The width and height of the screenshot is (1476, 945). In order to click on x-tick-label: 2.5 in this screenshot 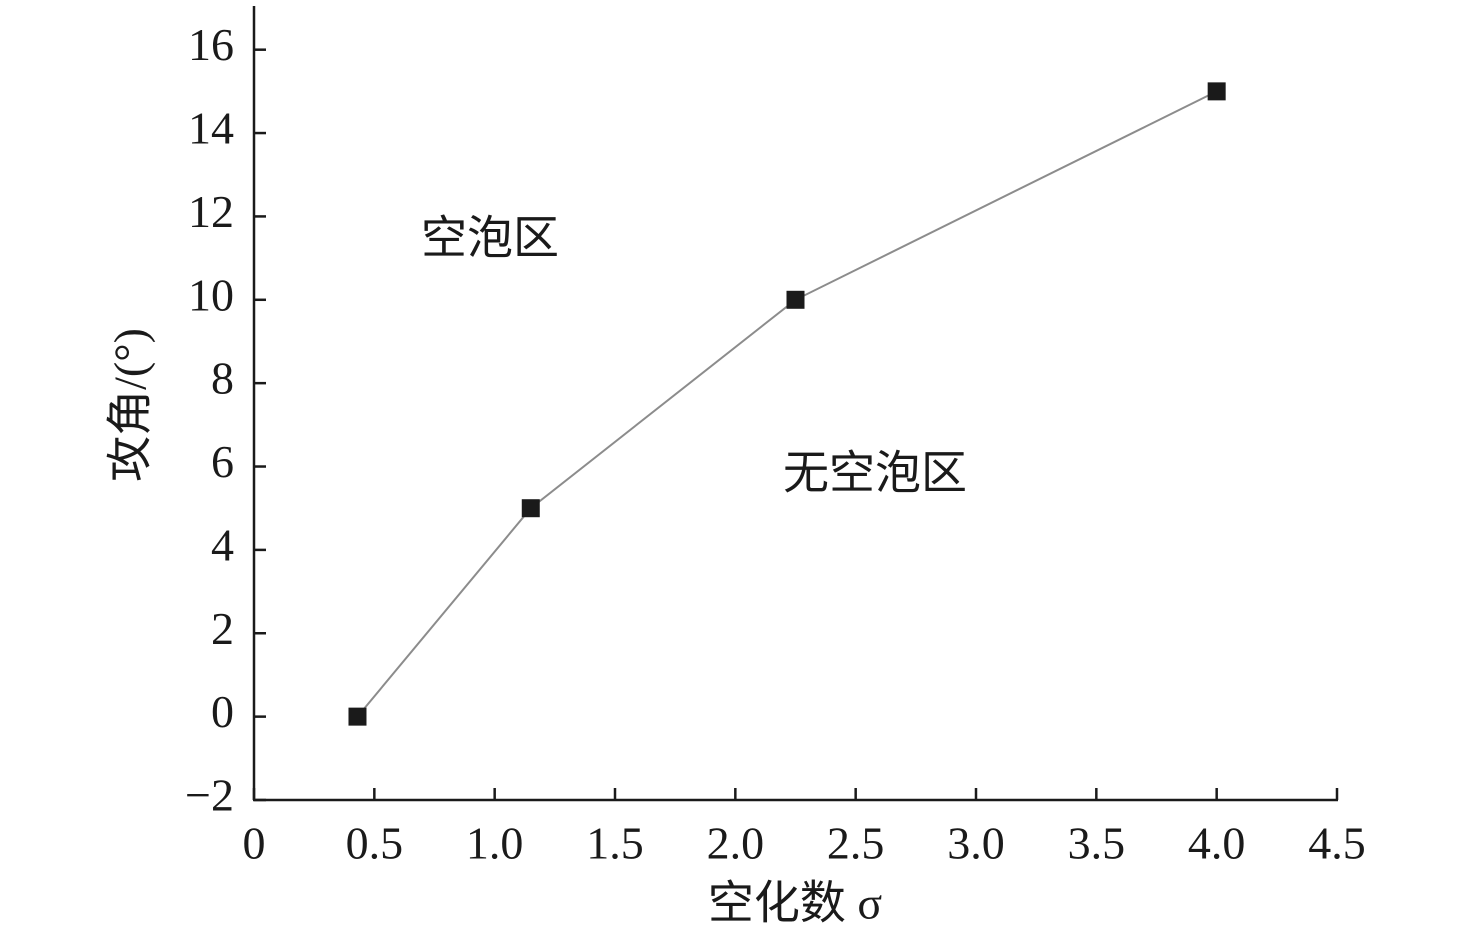, I will do `click(856, 843)`.